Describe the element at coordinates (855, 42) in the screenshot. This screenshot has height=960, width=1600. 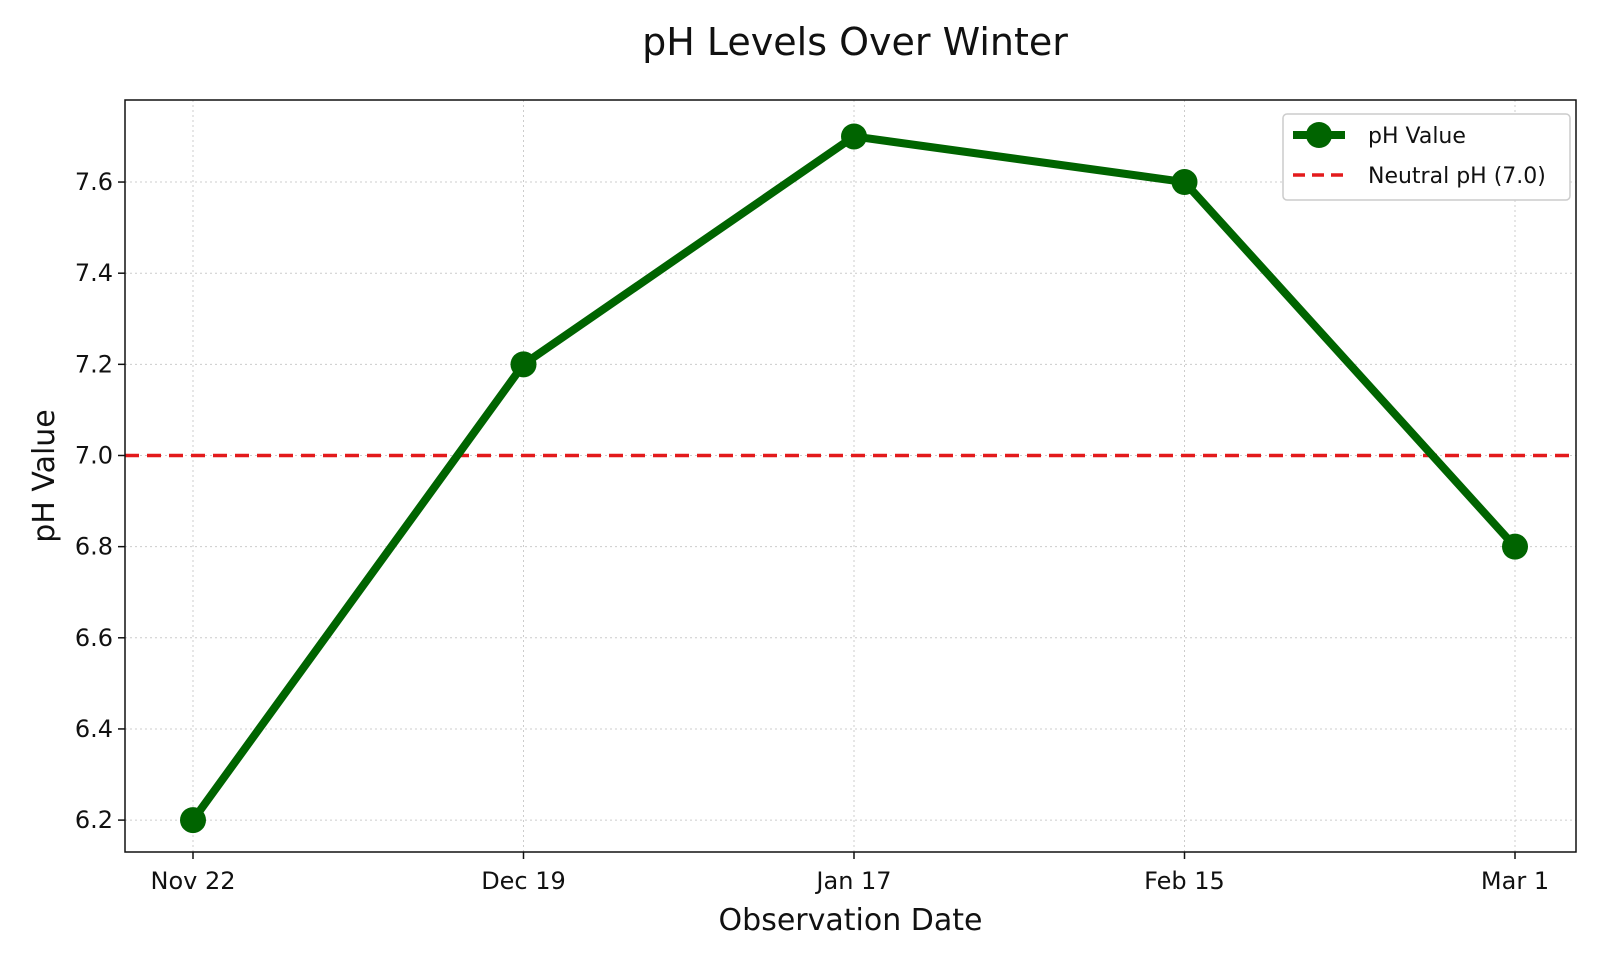
I see `chart-title: pH Levels Over Winter` at that location.